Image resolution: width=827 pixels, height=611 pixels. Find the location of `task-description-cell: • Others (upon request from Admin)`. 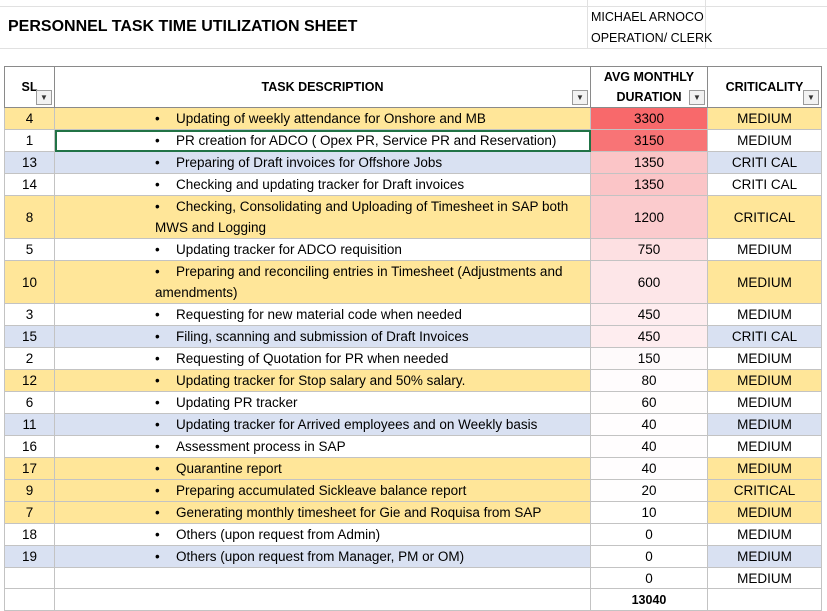

task-description-cell: • Others (upon request from Admin) is located at coordinates (322, 534).